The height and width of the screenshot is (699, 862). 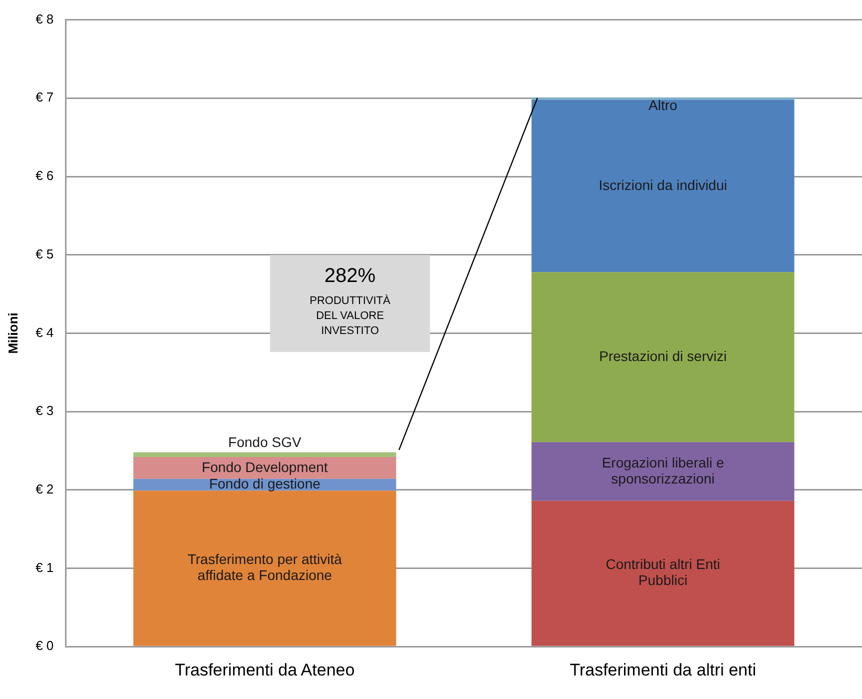 I want to click on y-tick-label: € 5, so click(x=45, y=254).